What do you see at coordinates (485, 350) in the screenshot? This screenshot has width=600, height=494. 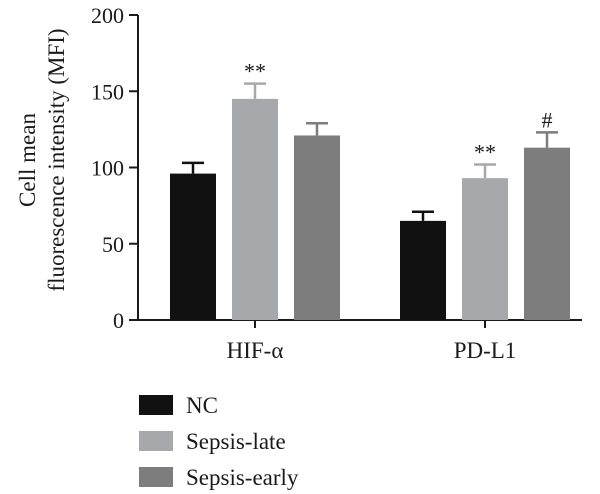 I see `x-category-label: PD-L1` at bounding box center [485, 350].